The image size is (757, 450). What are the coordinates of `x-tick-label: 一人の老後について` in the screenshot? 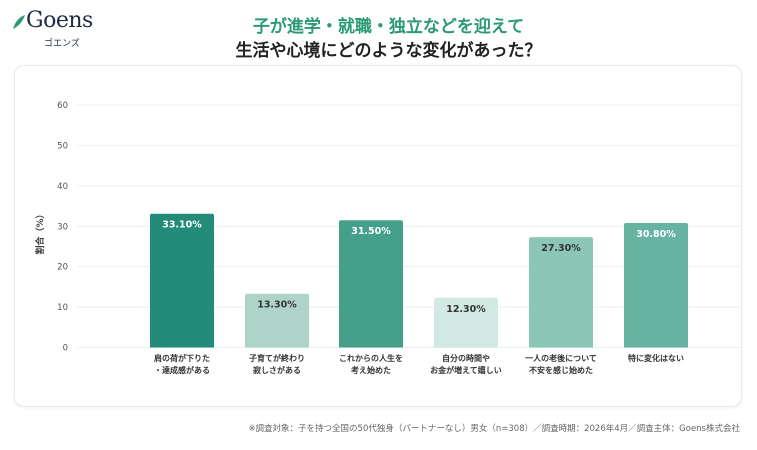 It's located at (561, 358).